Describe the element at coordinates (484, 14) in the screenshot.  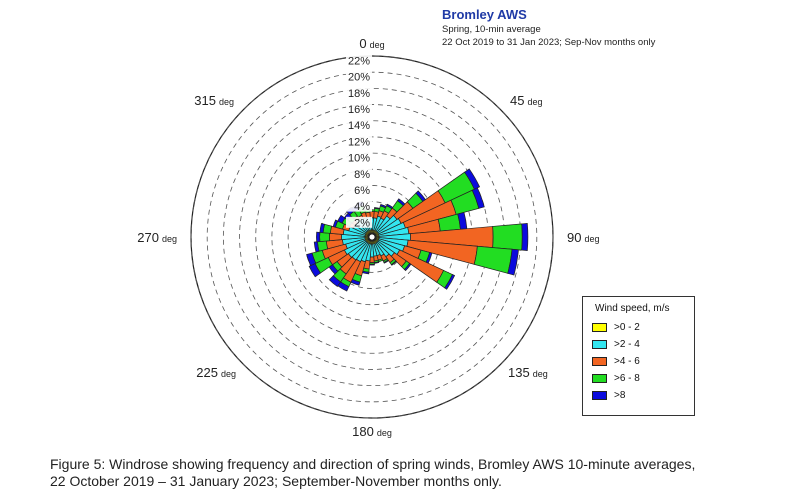
I see `chart-title: Bromley AWS` at that location.